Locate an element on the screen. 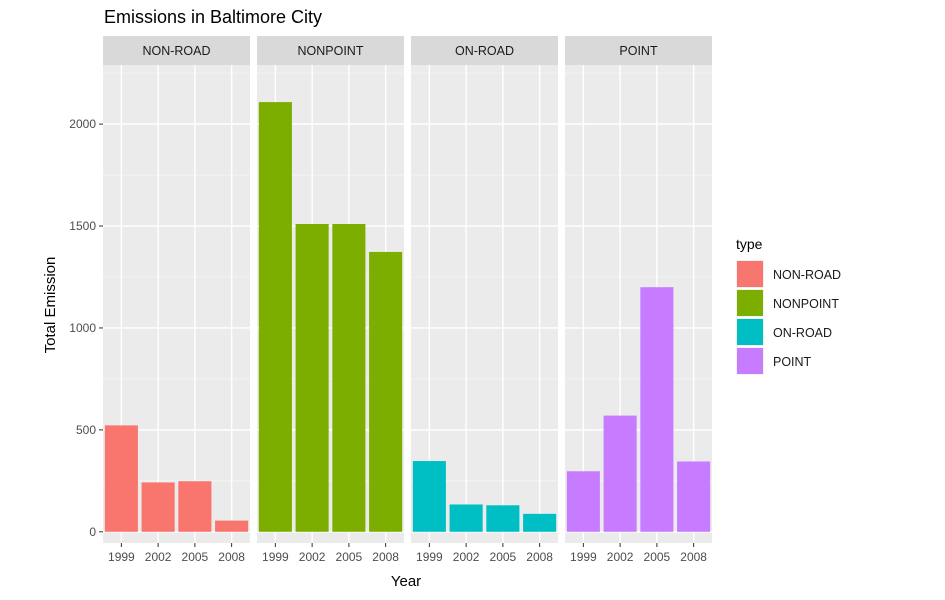 The image size is (945, 600). legend-label: NON-ROAD is located at coordinates (807, 275).